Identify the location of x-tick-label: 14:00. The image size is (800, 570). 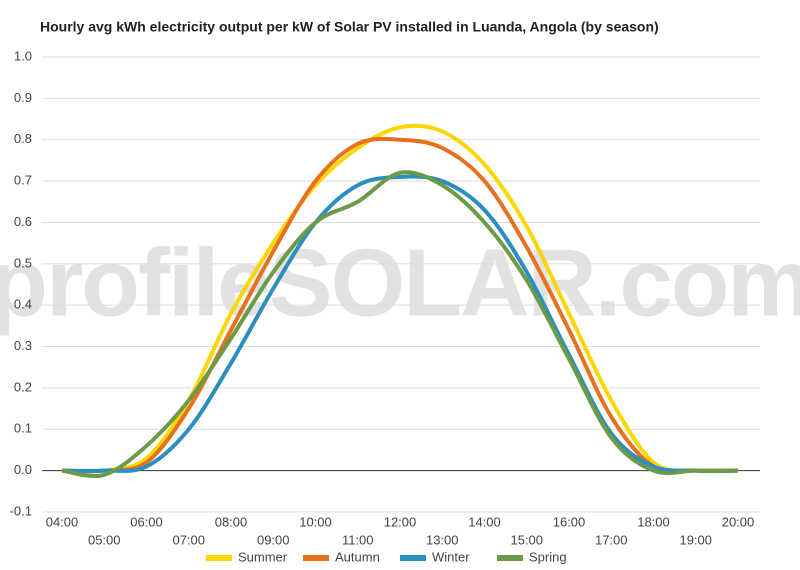
(484, 521).